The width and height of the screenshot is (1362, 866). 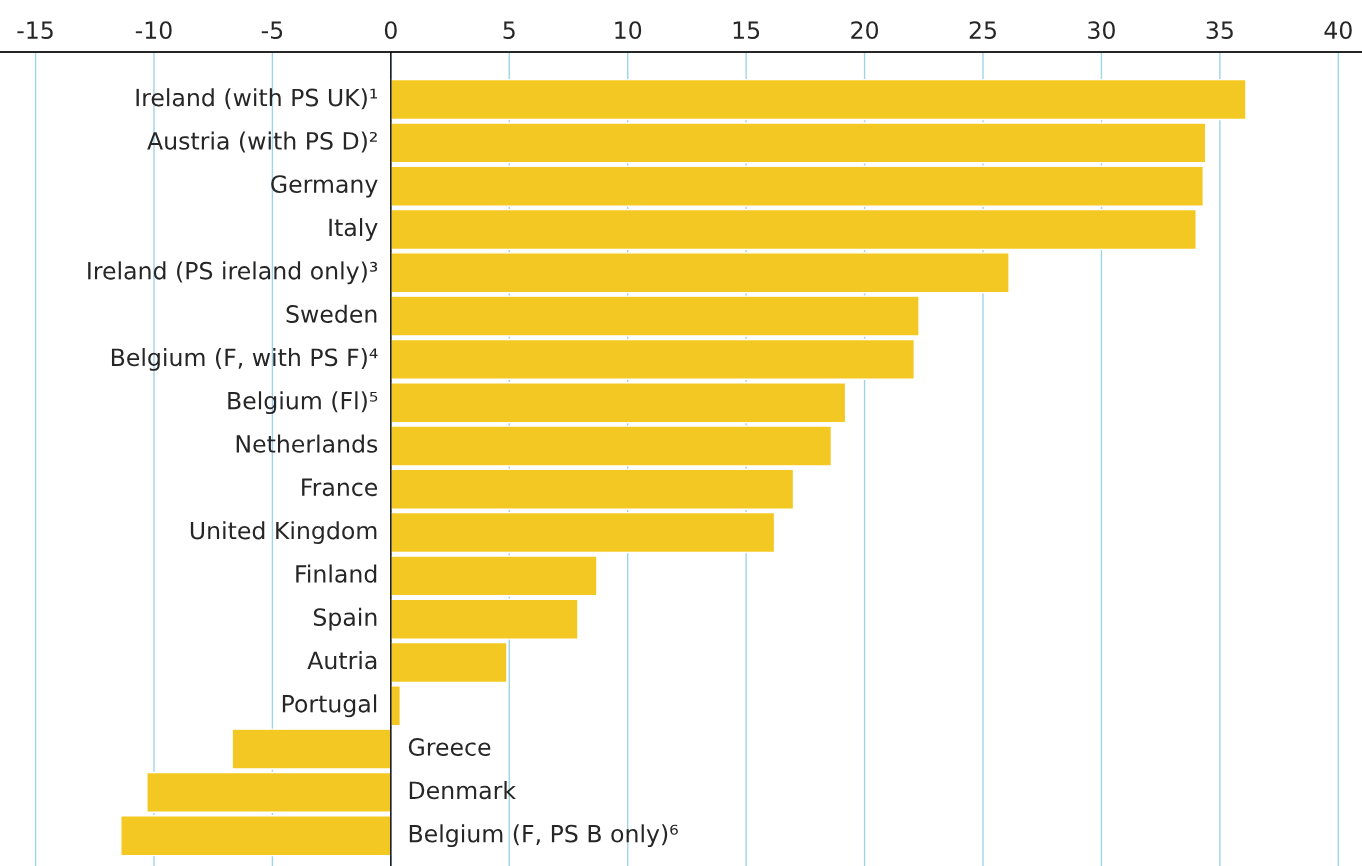 I want to click on x-tick-label: -10, so click(x=153, y=30).